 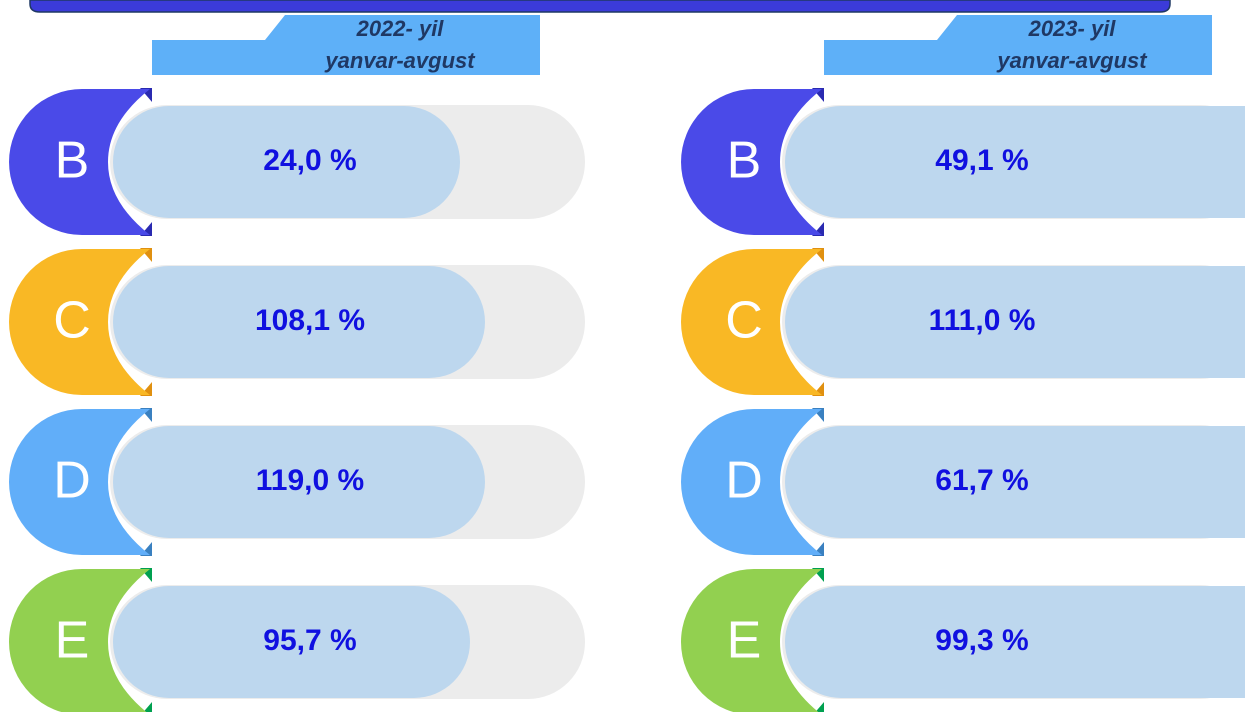 I want to click on value-label: 111,0 %, so click(x=982, y=320).